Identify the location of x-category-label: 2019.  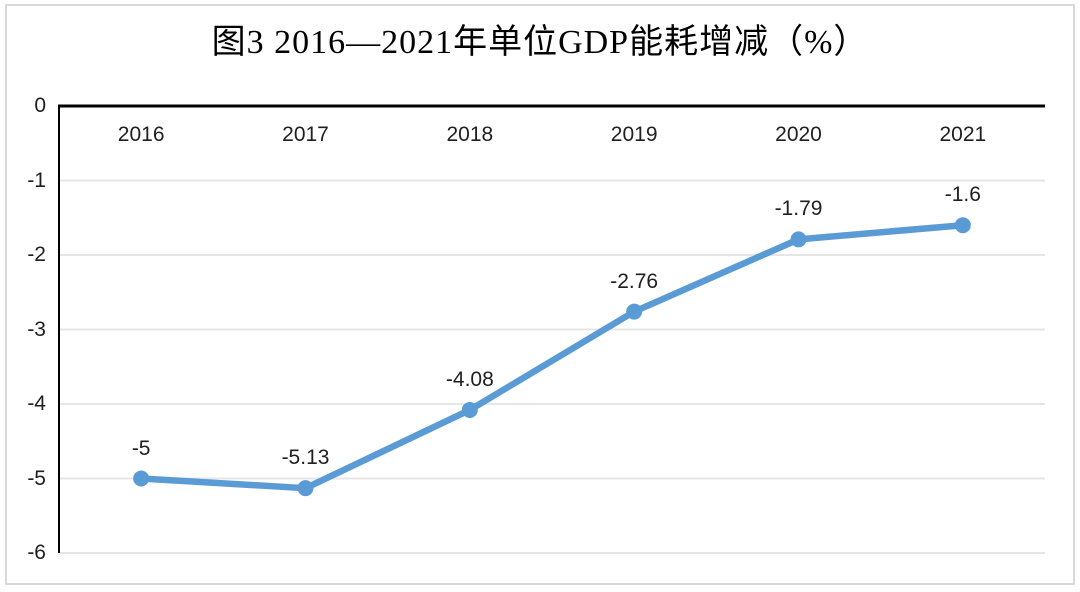
(634, 134).